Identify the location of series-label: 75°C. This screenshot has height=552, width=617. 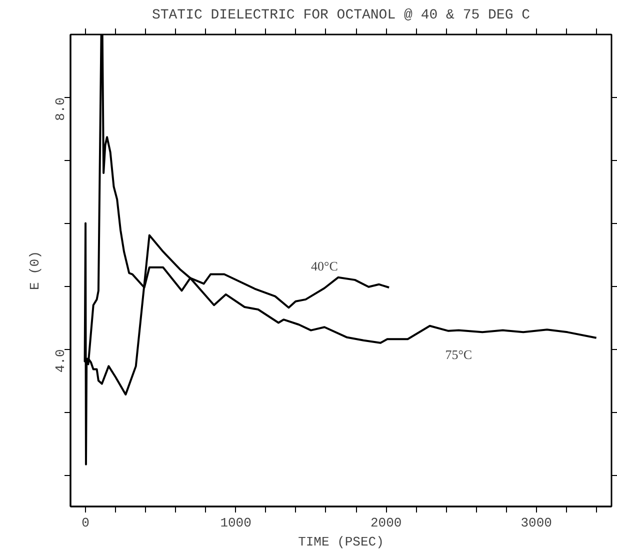
(458, 354).